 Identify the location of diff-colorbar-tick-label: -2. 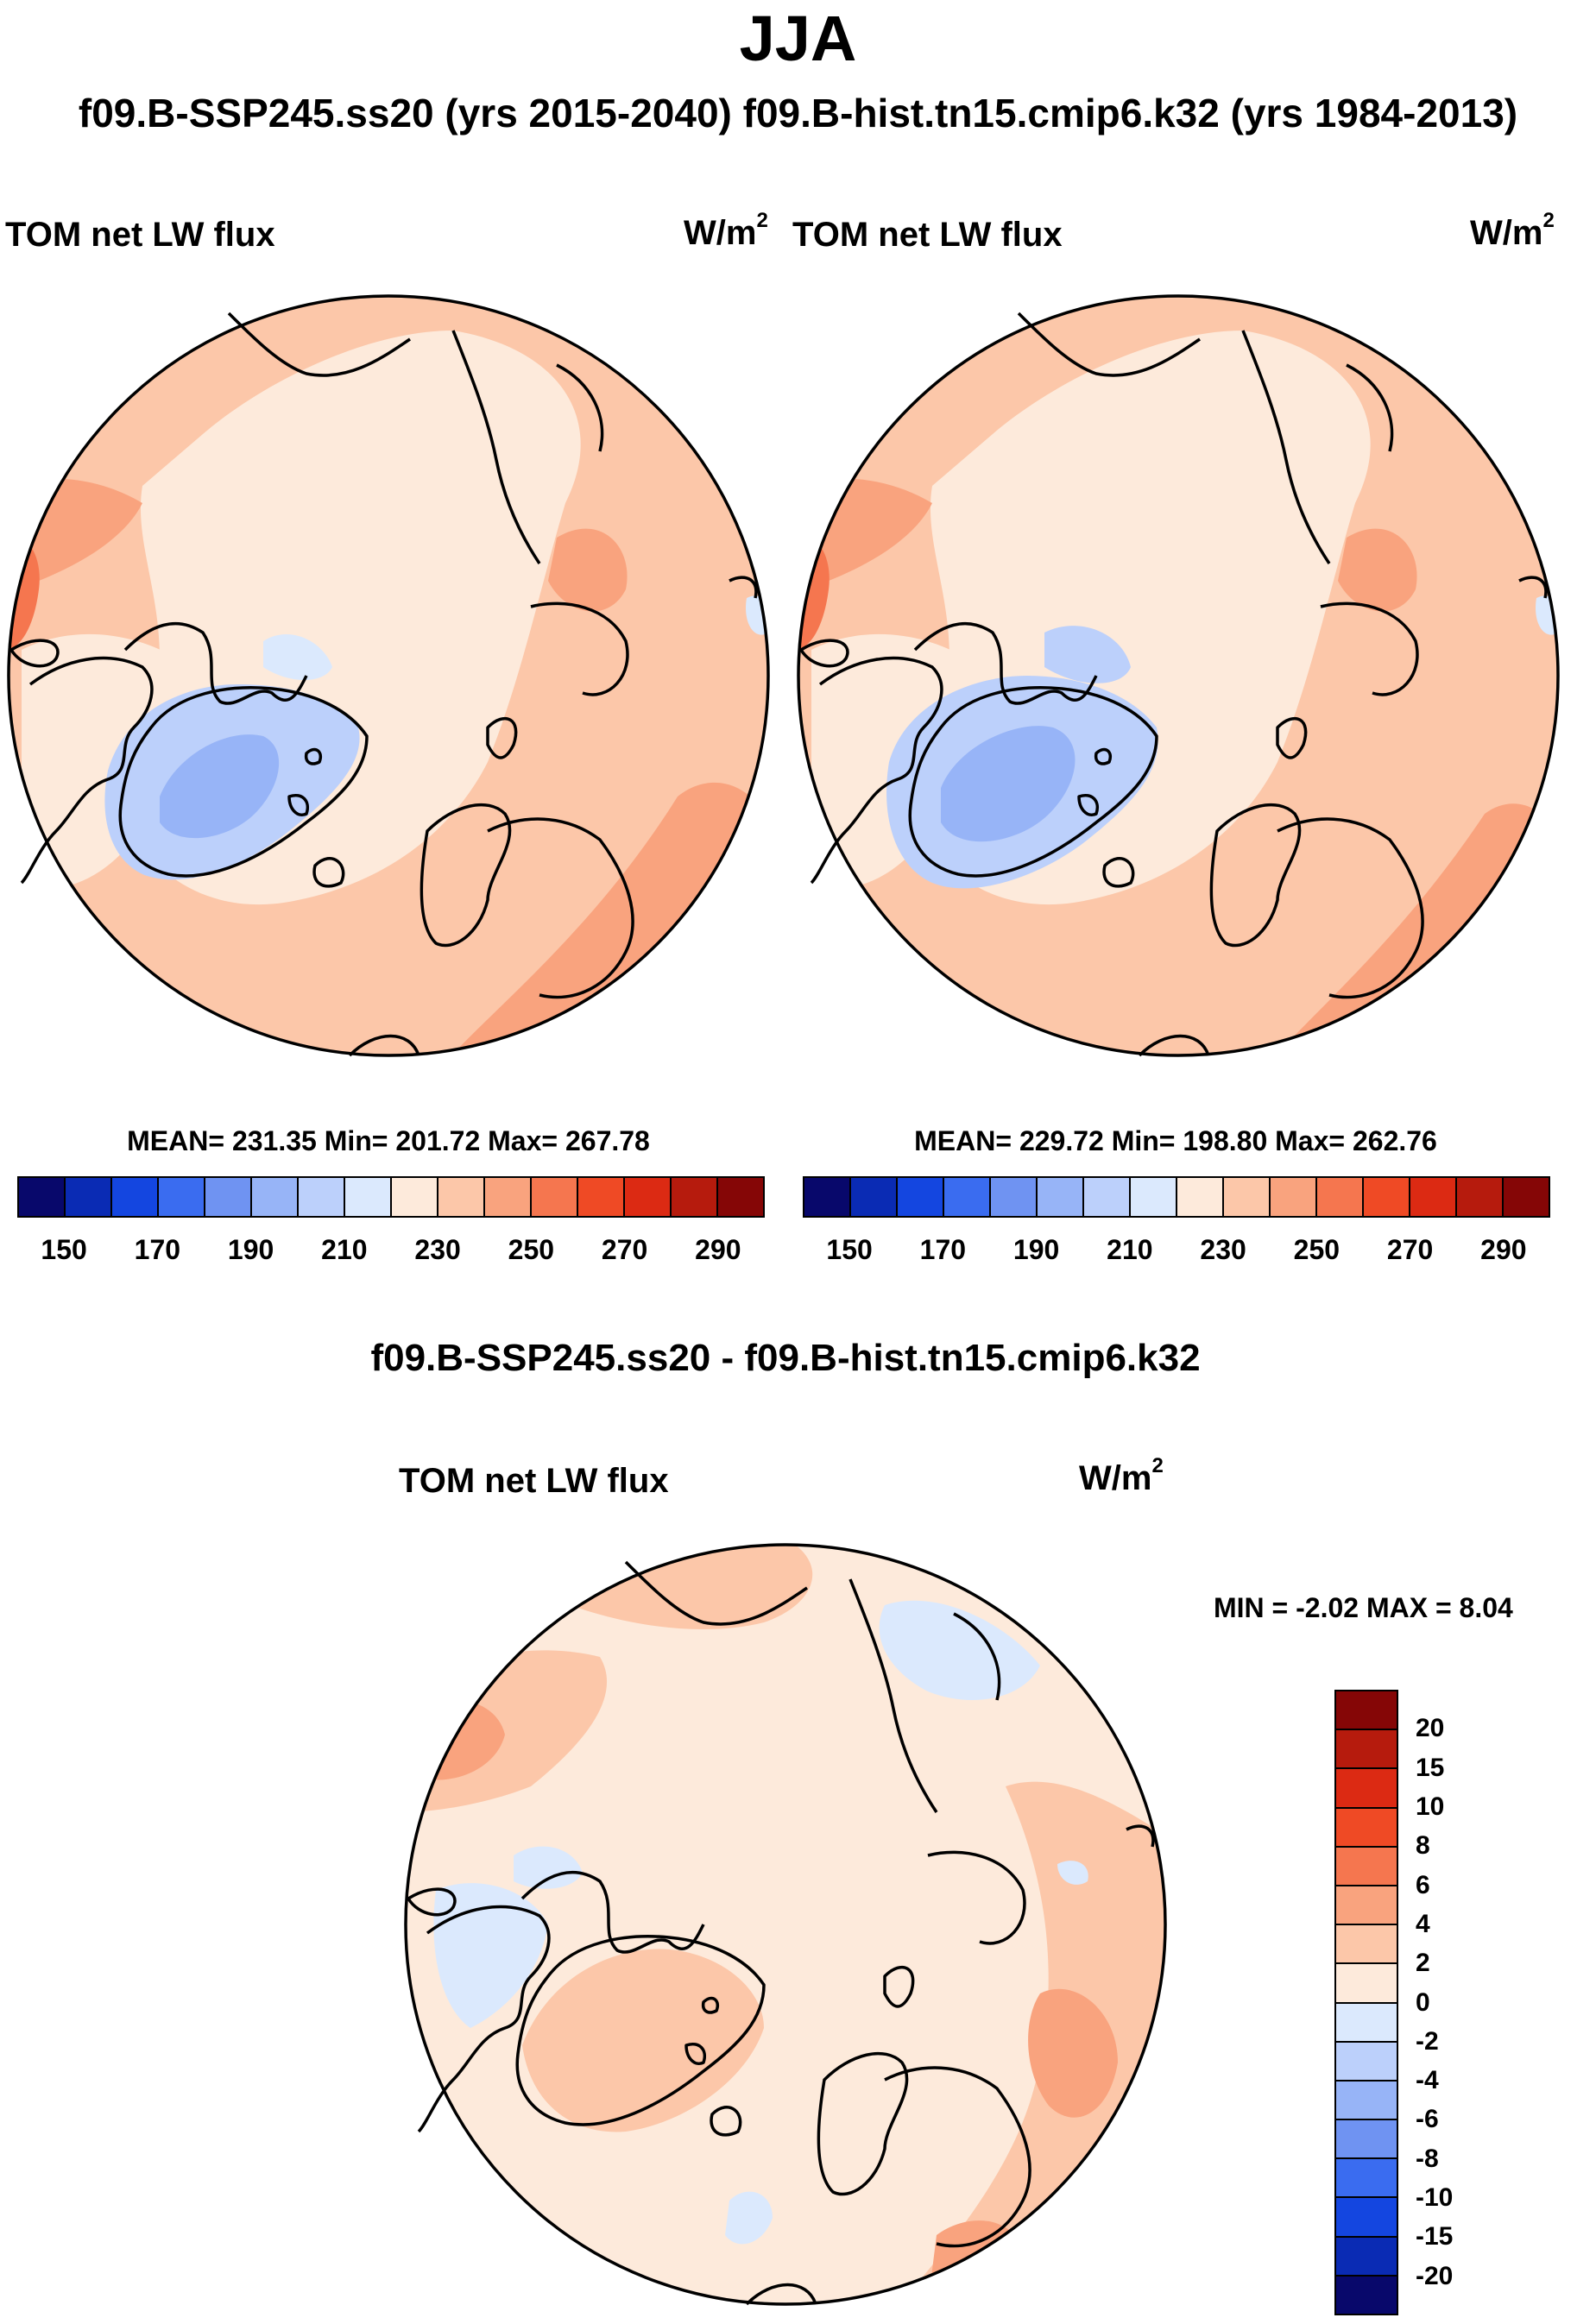
(1427, 2041).